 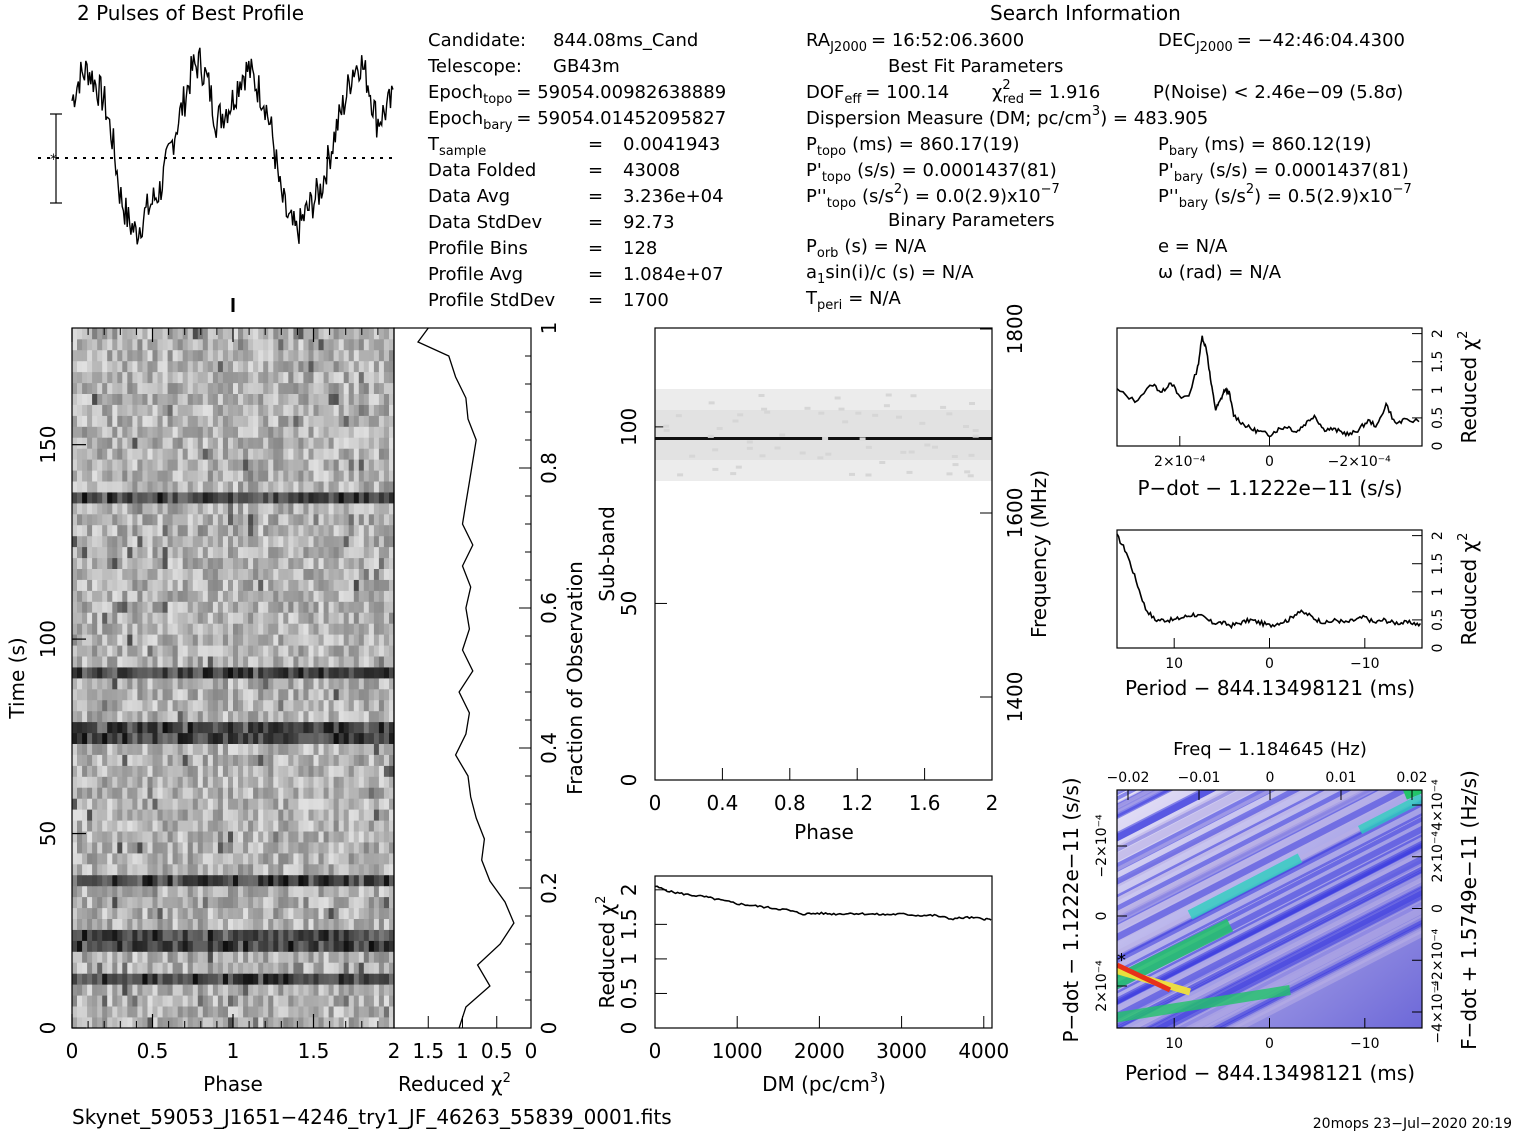 I want to click on ct-streak-cyan, so click(x=1245, y=886).